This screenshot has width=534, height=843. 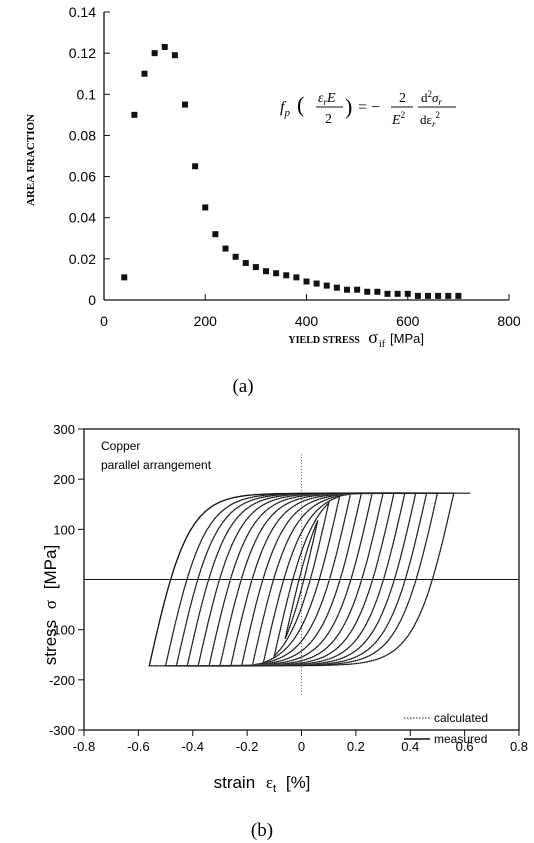 I want to click on chart-a-xlabel-unit: [MPa], so click(x=407, y=338).